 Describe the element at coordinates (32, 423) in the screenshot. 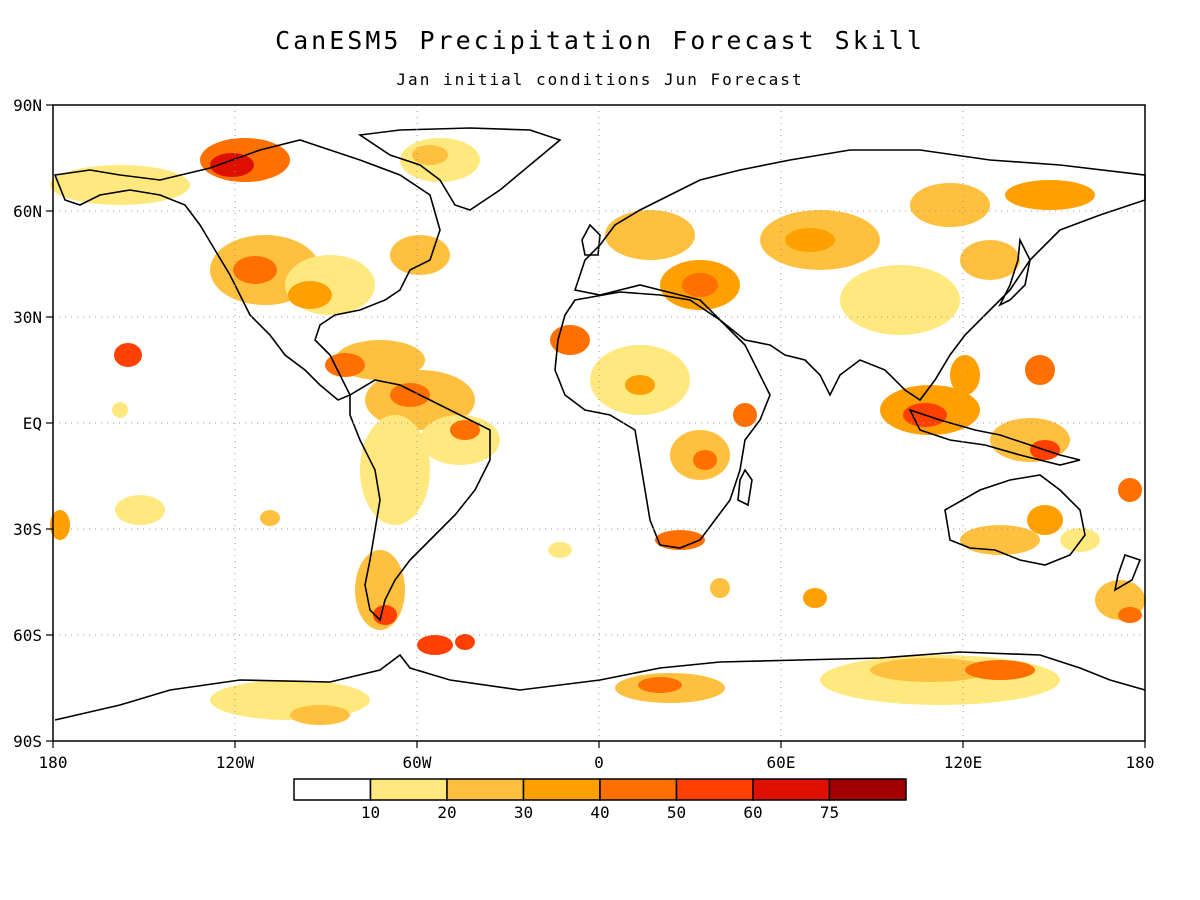

I see `lat-label: EQ` at that location.